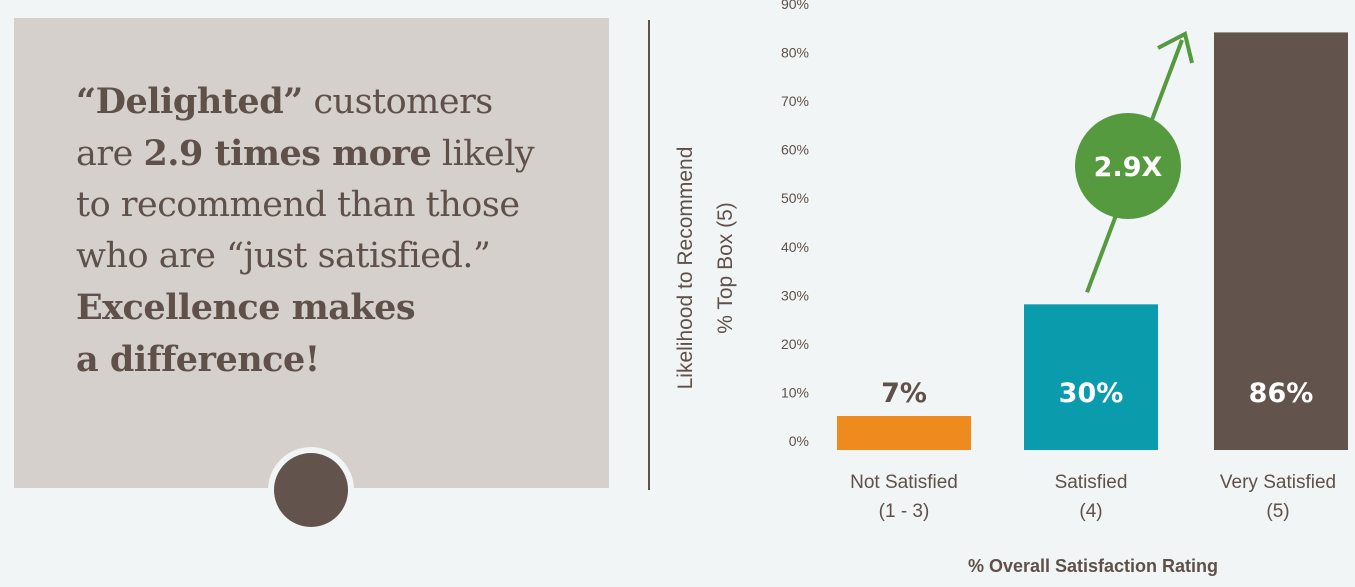 Image resolution: width=1355 pixels, height=587 pixels. Describe the element at coordinates (685, 268) in the screenshot. I see `y-axis-label-line1: Likelihood to Recommend` at that location.